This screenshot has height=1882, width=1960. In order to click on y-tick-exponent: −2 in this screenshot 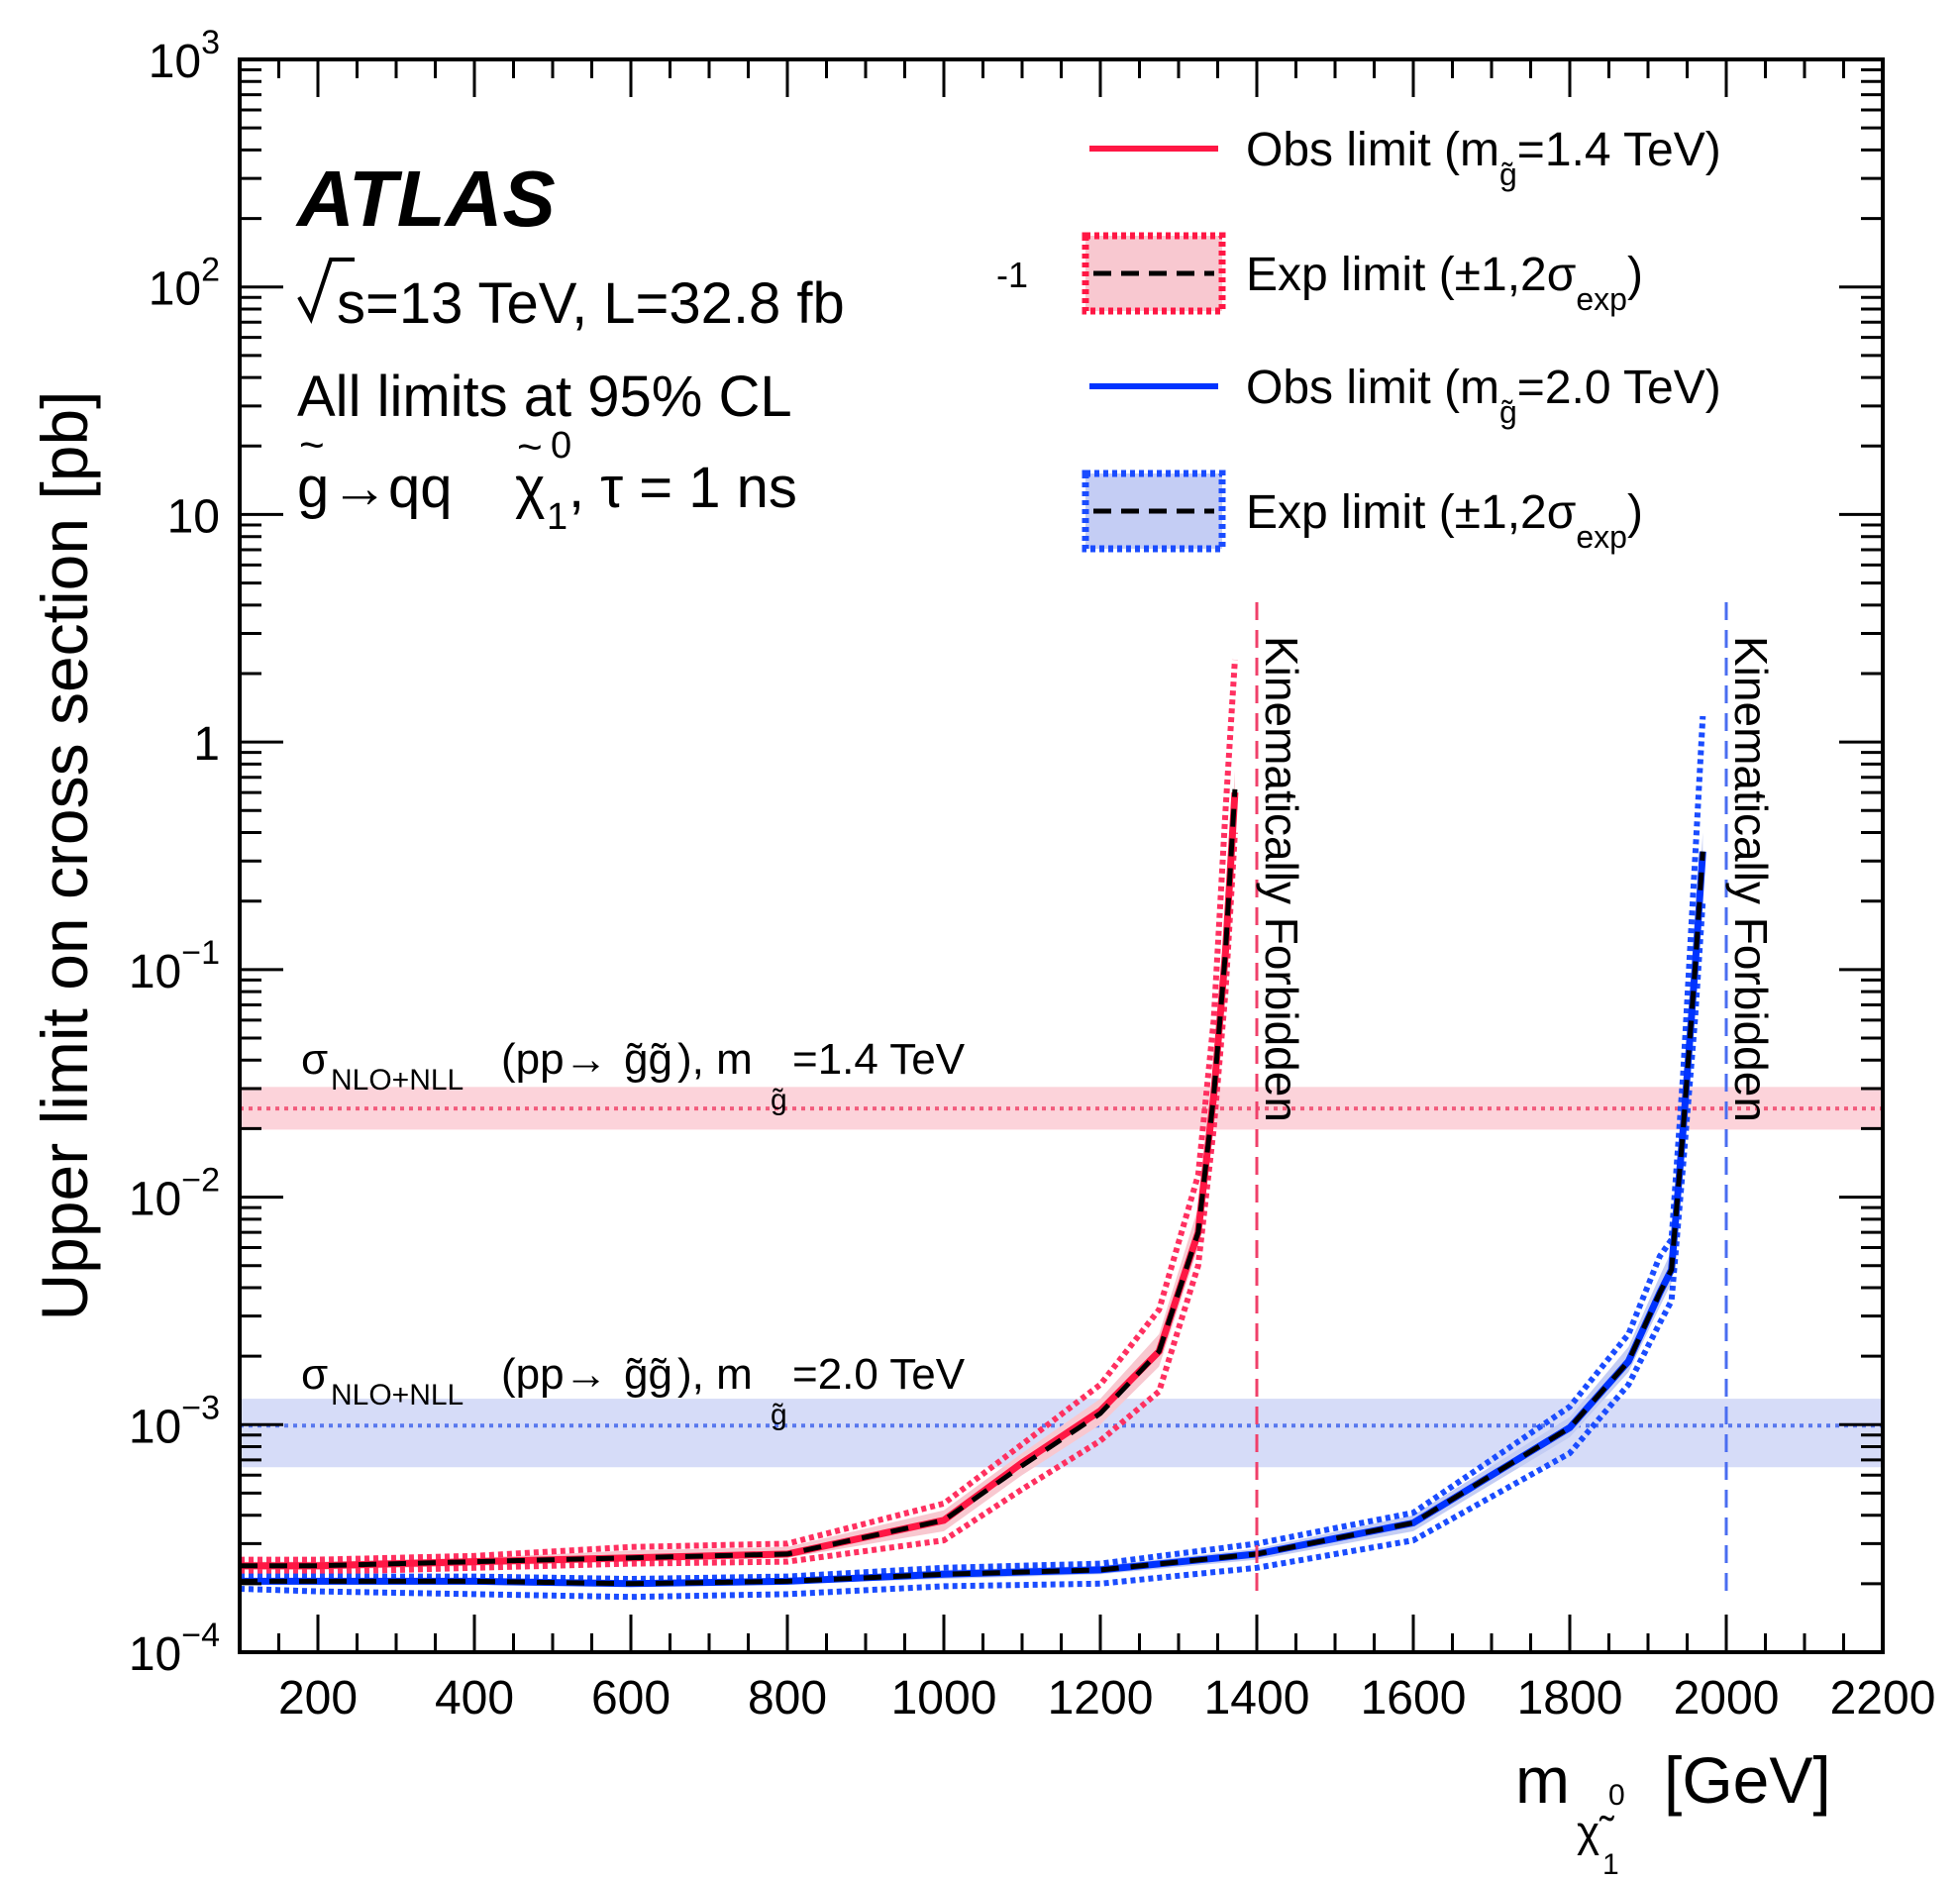, I will do `click(200, 1181)`.